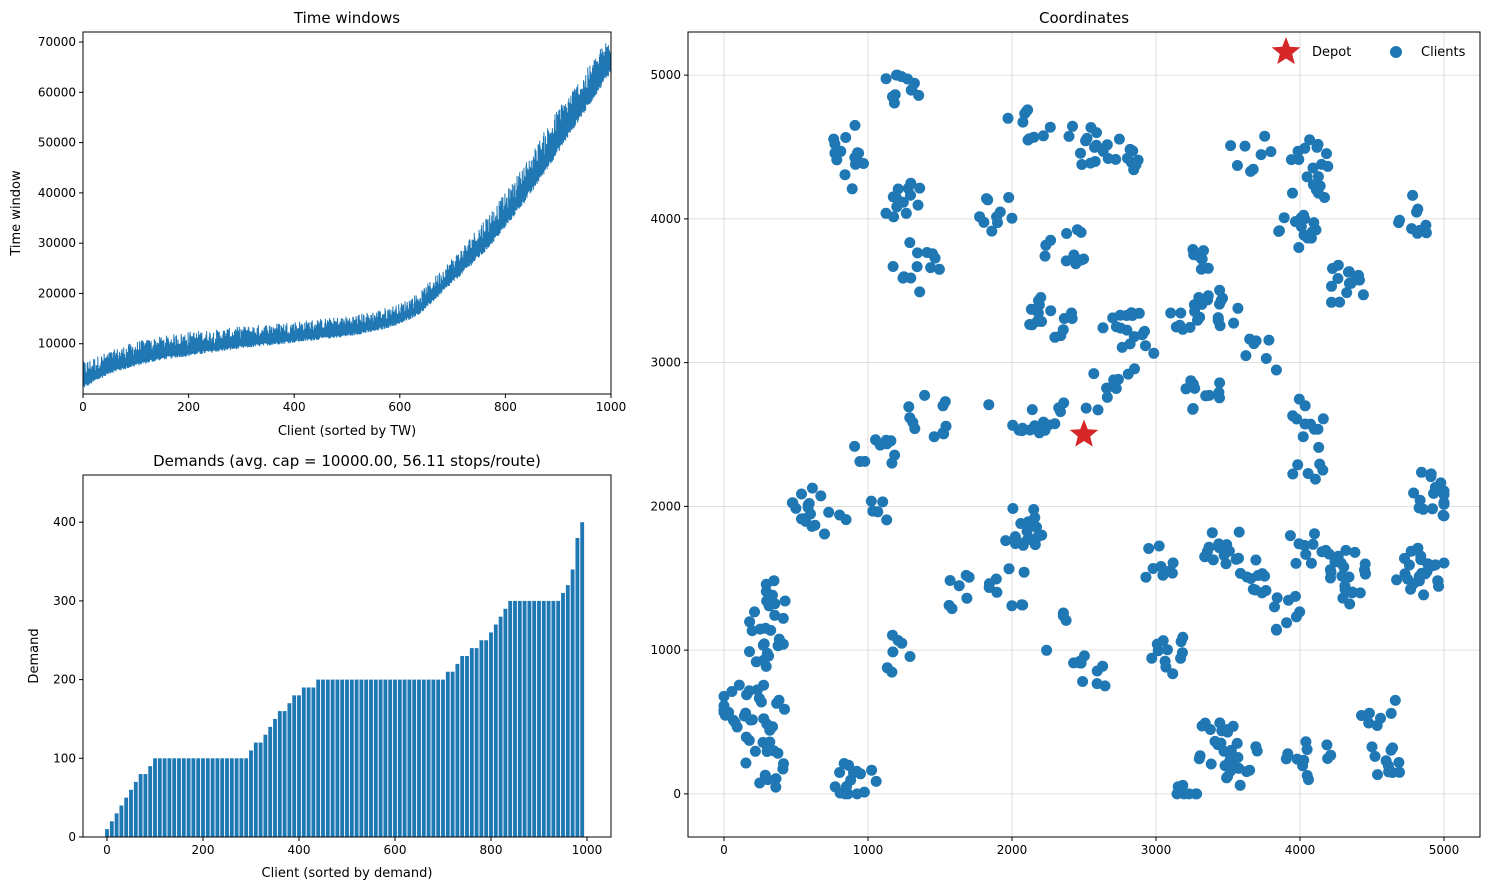 The height and width of the screenshot is (894, 1489). Describe the element at coordinates (57, 42) in the screenshot. I see `y-tick-label: 70000` at that location.